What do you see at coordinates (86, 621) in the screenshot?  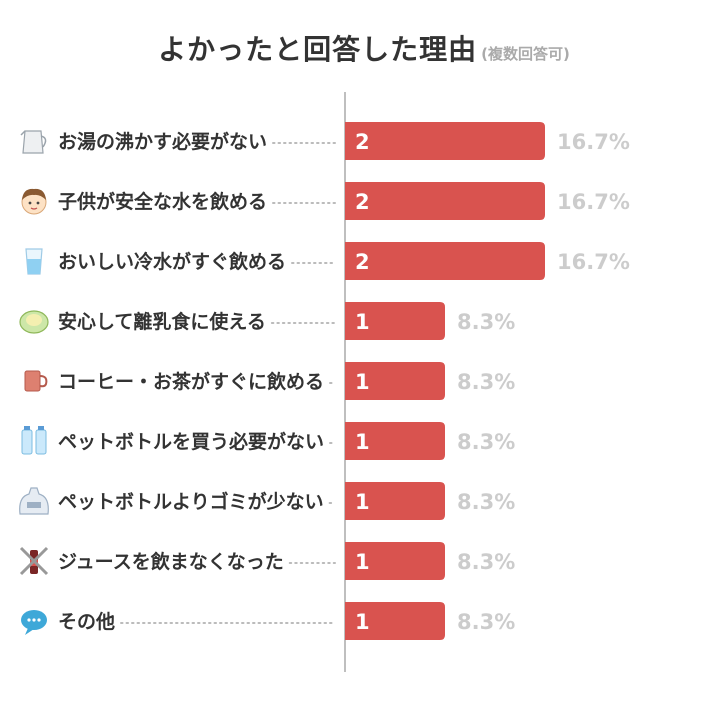 I see `category-label: その他` at bounding box center [86, 621].